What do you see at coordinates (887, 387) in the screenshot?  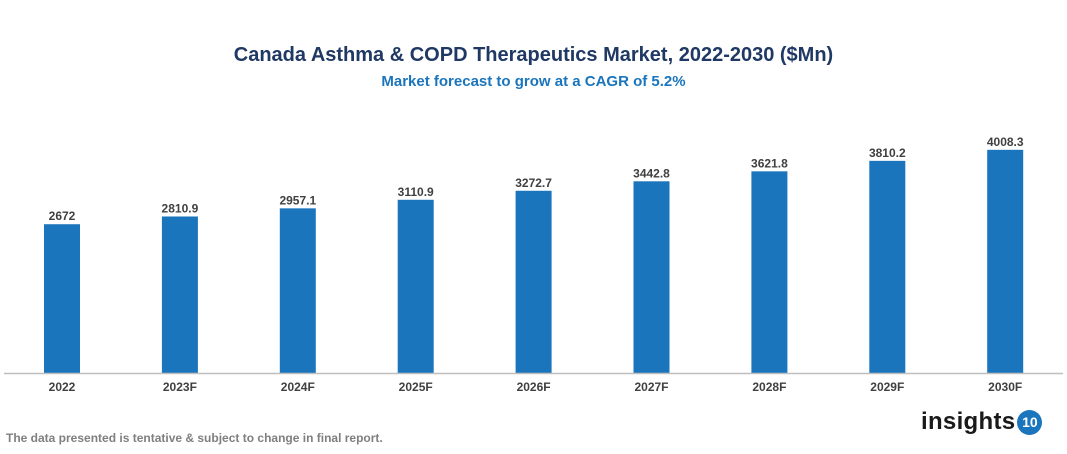 I see `x-tick-label: 2029F` at bounding box center [887, 387].